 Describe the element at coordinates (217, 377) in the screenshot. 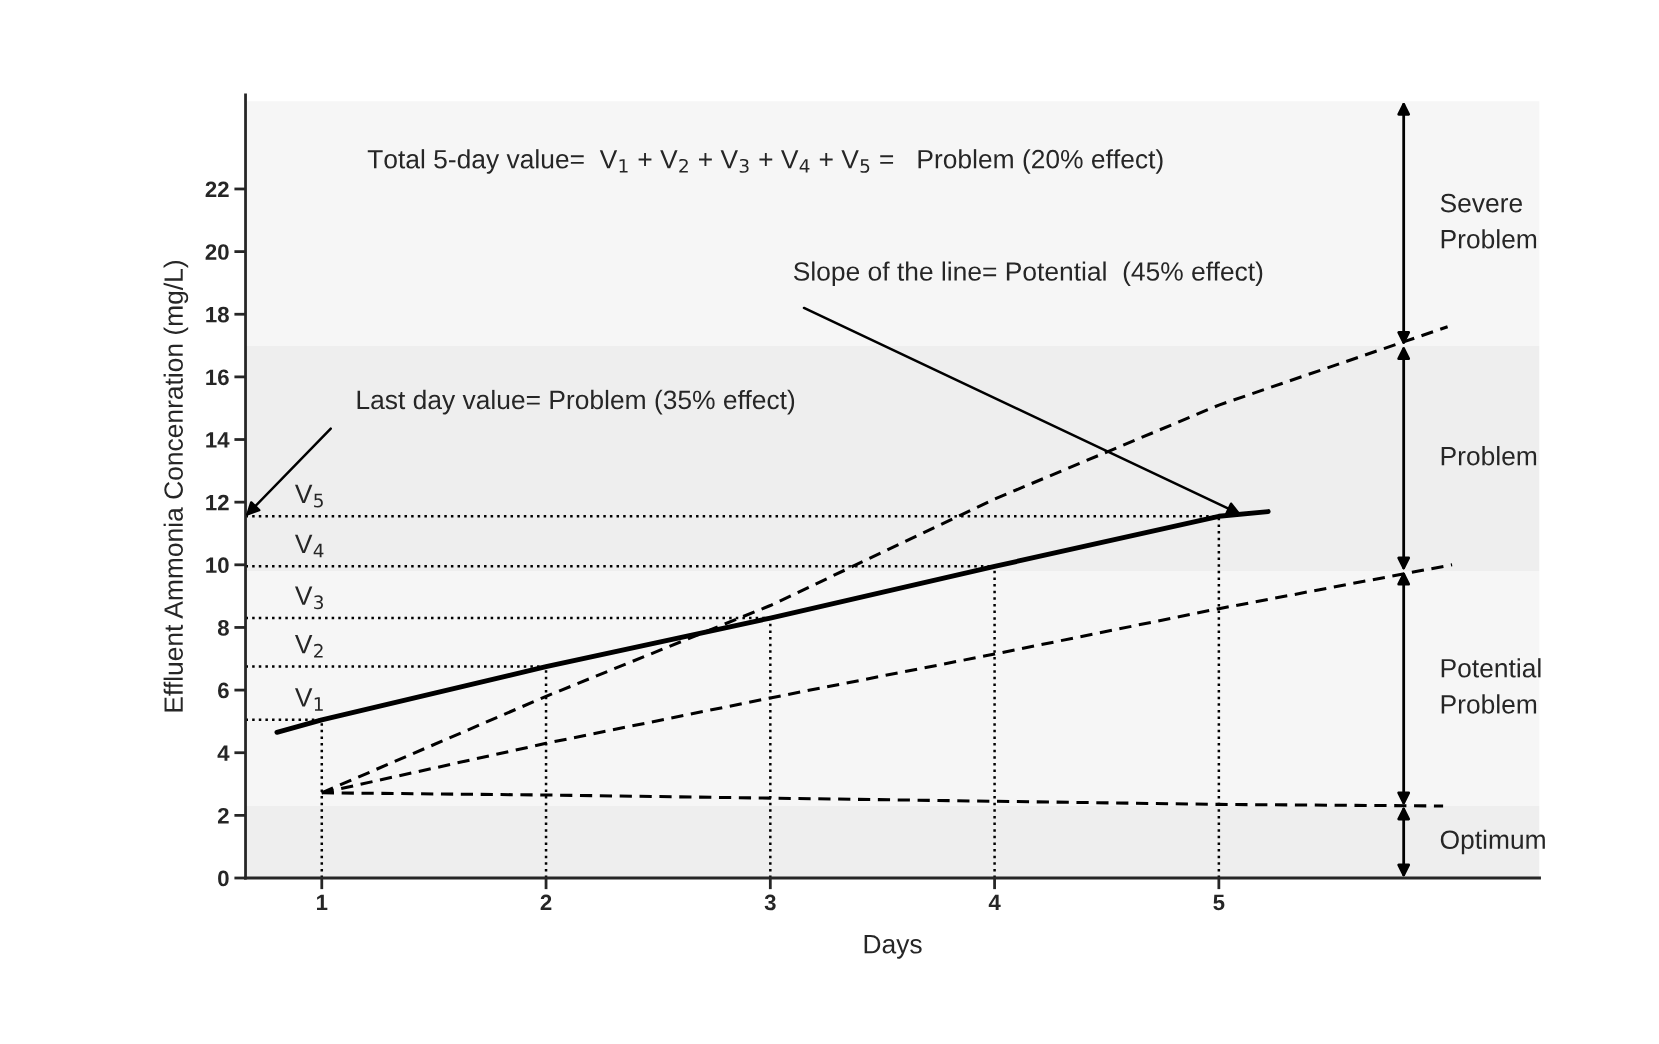

I see `y-tick-label: 16` at that location.